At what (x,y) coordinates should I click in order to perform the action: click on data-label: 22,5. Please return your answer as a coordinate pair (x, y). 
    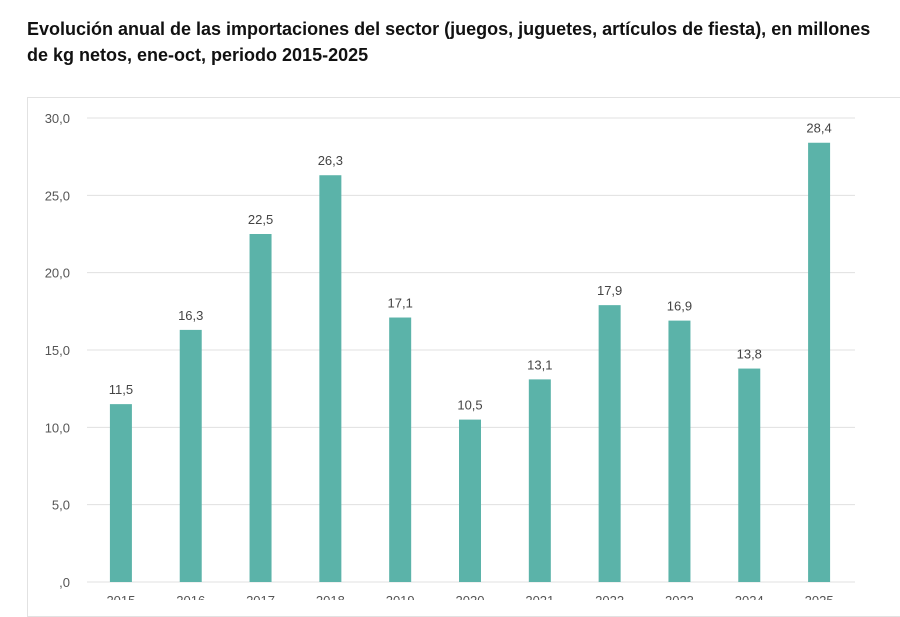
    Looking at the image, I should click on (260, 219).